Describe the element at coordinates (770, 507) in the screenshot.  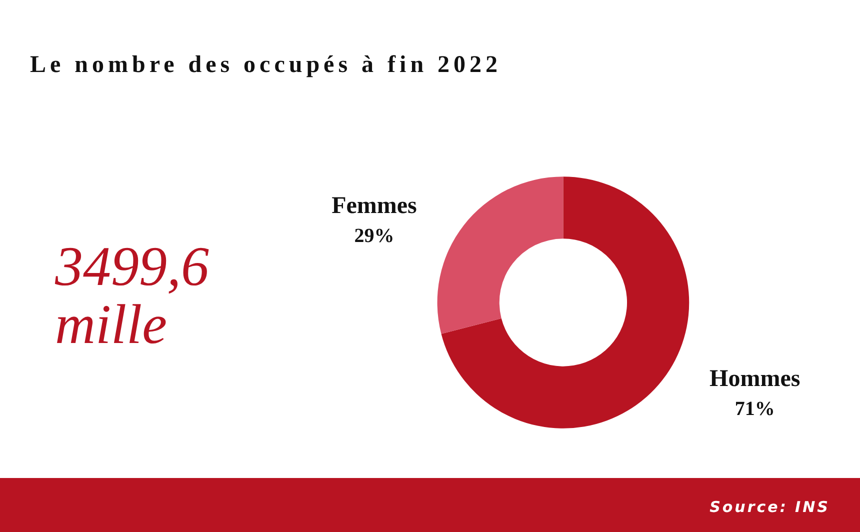
I see `source-note: Source: INS` at that location.